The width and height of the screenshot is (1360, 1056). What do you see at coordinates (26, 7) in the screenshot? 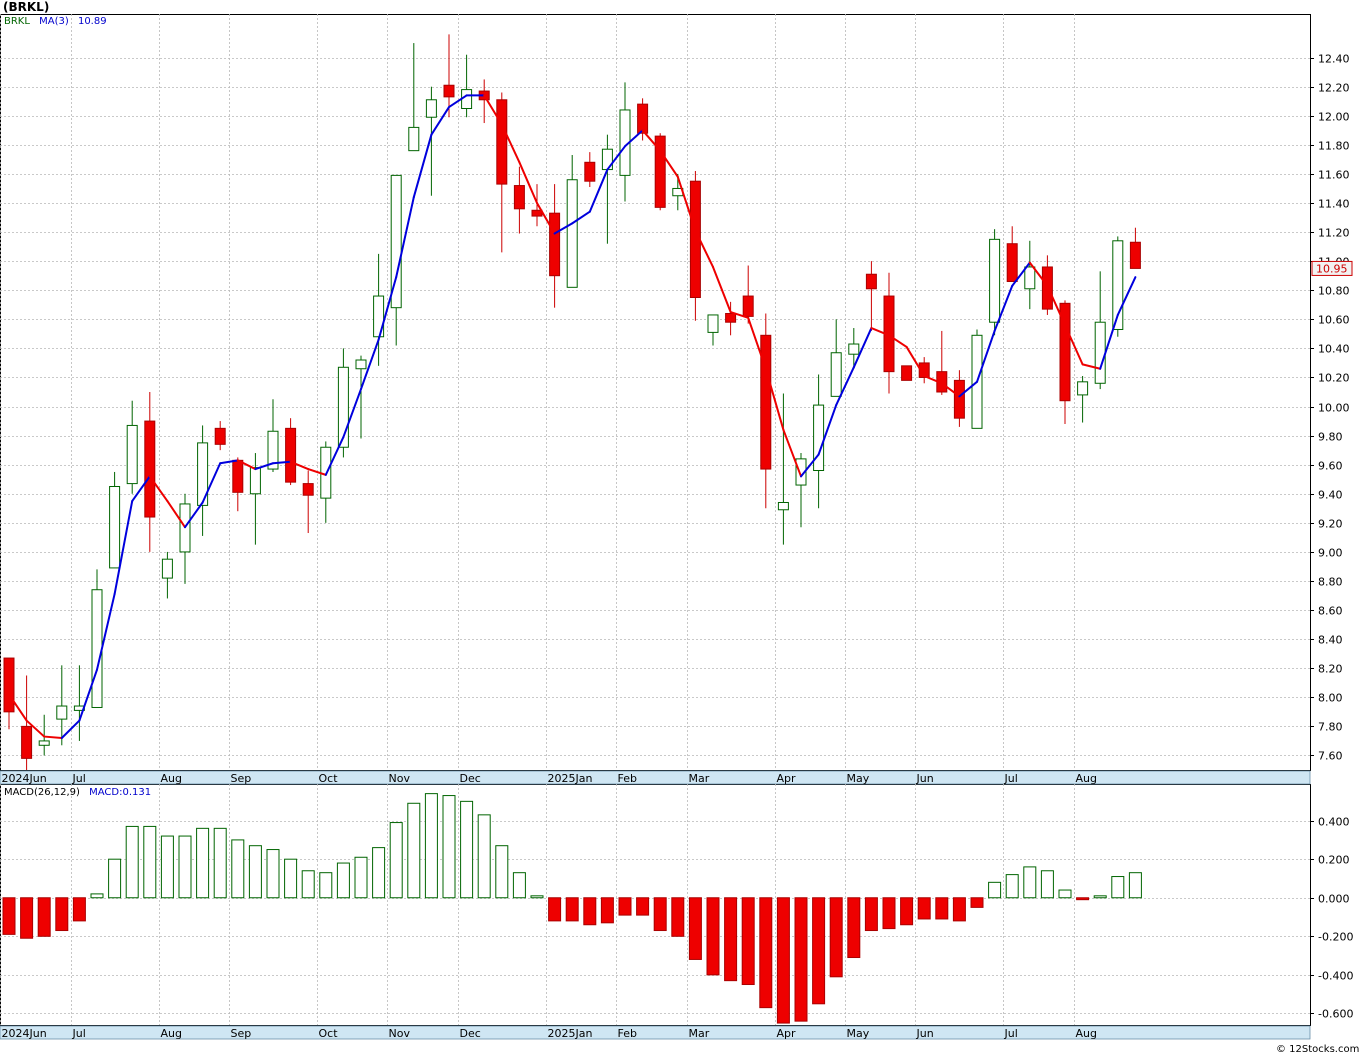
I see `chart-title: (BRKL)` at bounding box center [26, 7].